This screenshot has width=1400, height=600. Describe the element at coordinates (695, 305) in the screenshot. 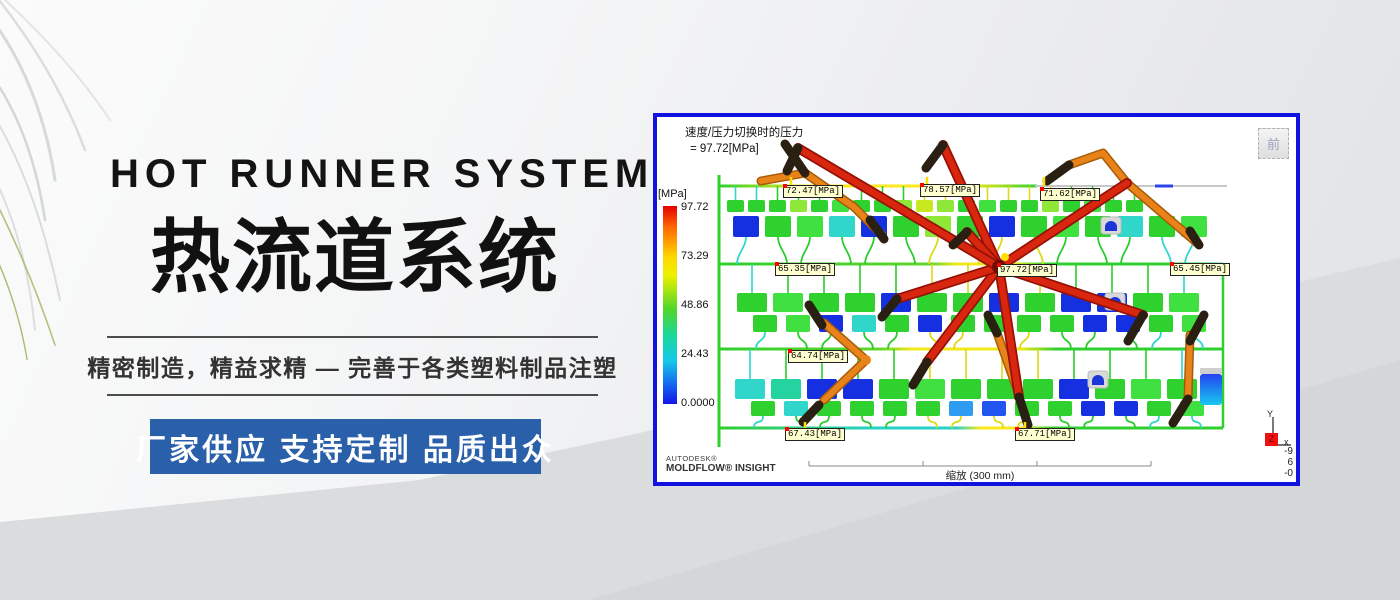

I see `legend-tick: 48.86` at that location.